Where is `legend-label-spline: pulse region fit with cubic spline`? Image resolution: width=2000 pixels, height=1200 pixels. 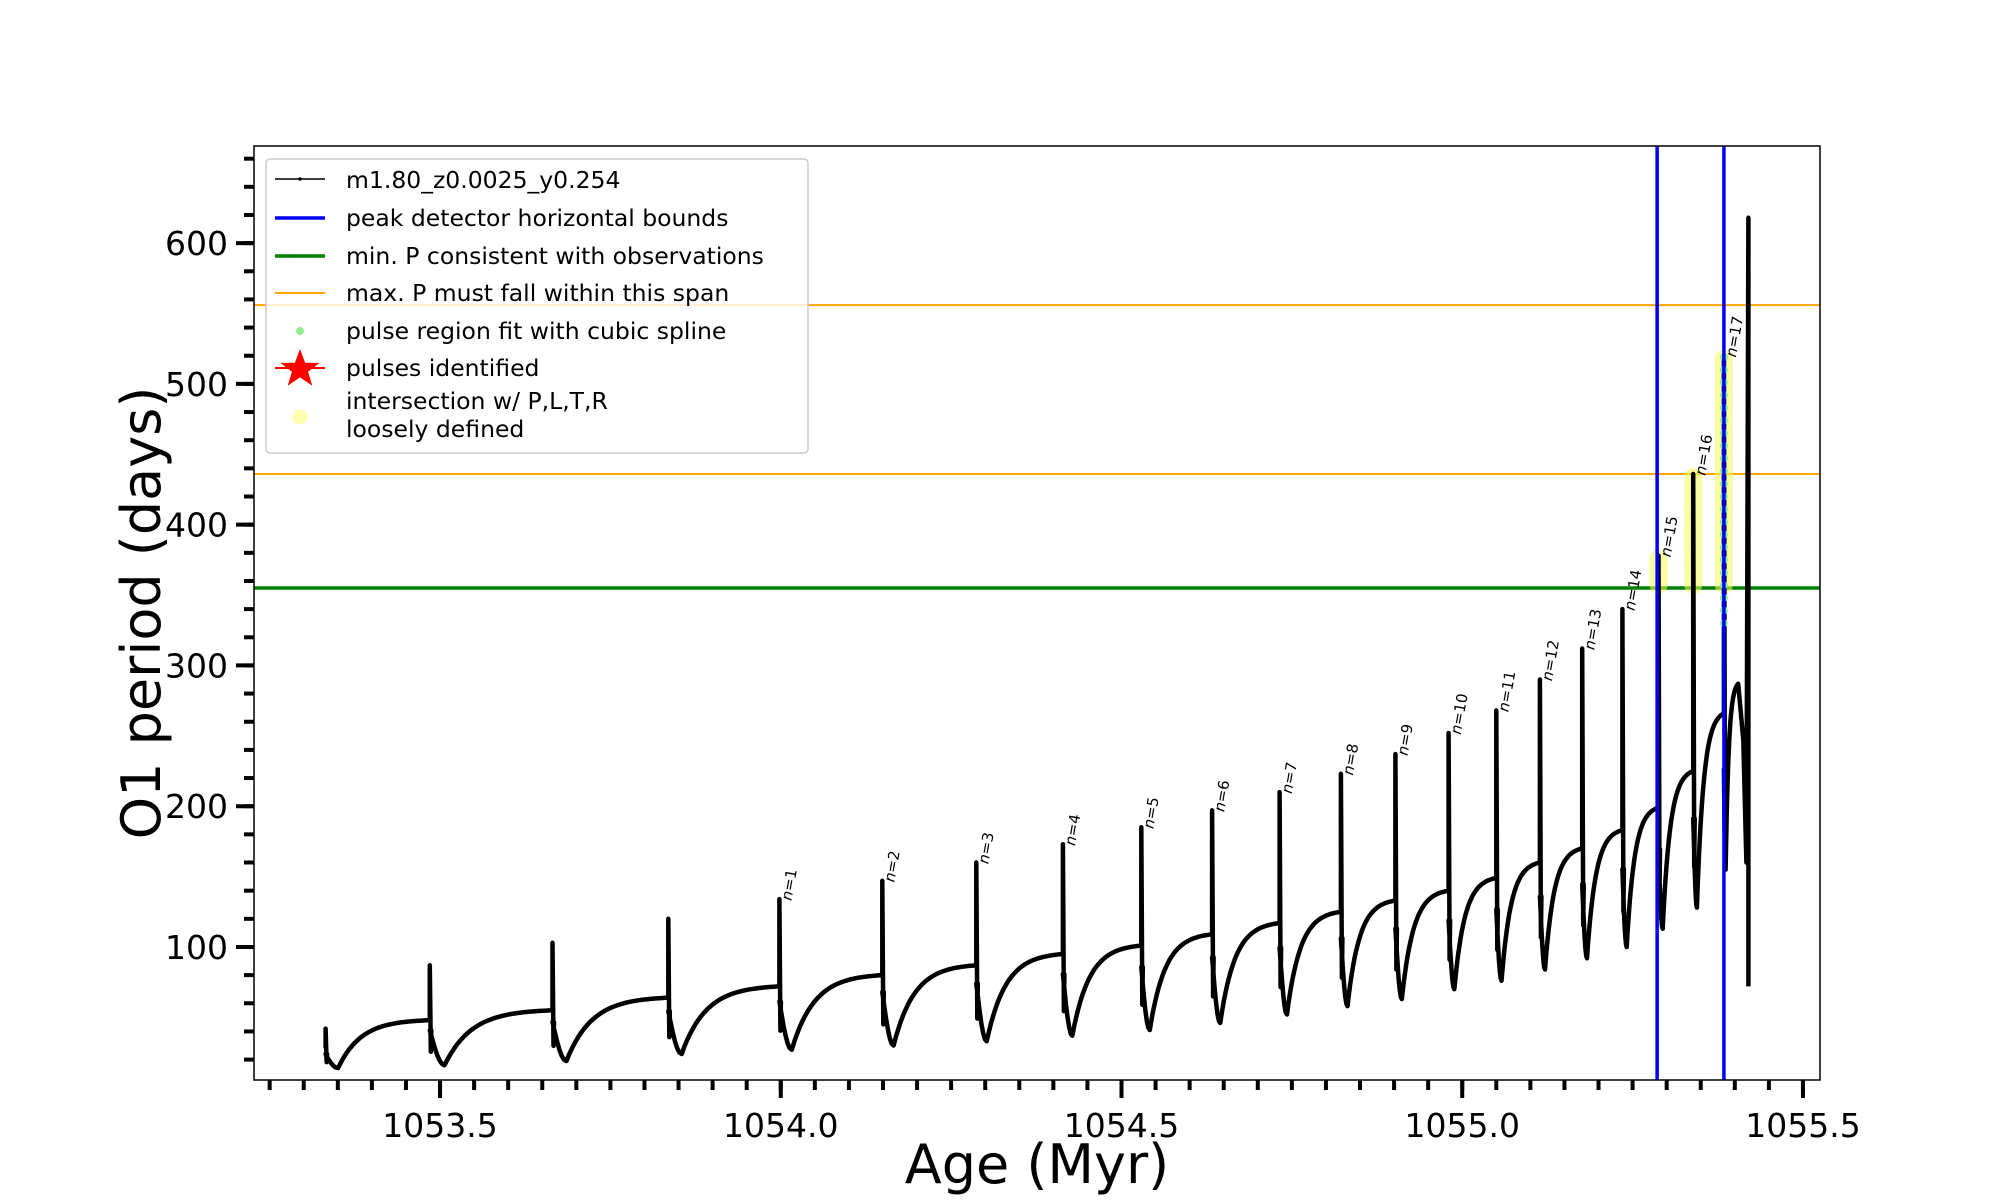 legend-label-spline: pulse region fit with cubic spline is located at coordinates (536, 331).